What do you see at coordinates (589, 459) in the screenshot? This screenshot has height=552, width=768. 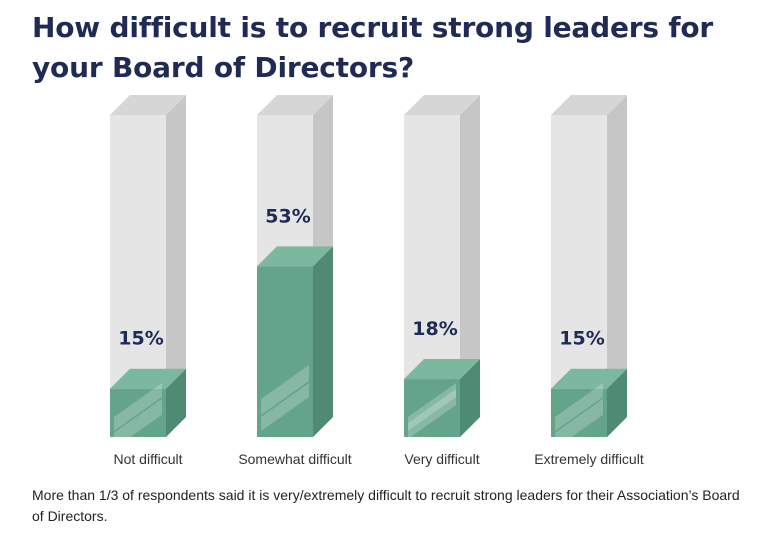 I see `category-label: Extremely difficult` at bounding box center [589, 459].